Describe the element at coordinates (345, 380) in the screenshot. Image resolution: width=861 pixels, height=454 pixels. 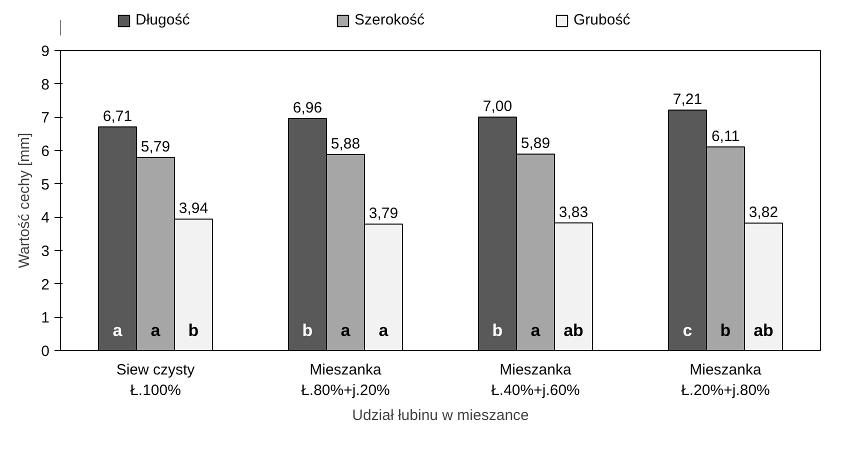
I see `x-tick-label: Mieszanka Ł.80%+j.20%` at that location.